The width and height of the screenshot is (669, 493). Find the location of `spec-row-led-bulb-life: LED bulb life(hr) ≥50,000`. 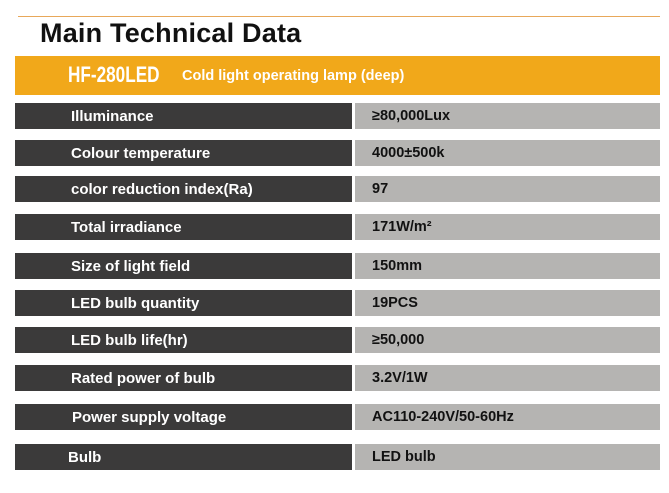

spec-row-led-bulb-life: LED bulb life(hr) ≥50,000 is located at coordinates (337, 340).